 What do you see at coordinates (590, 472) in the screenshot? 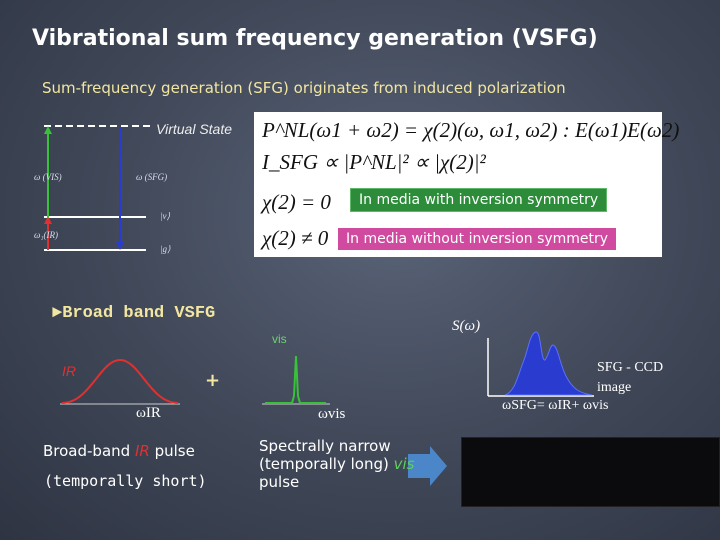
I see `ccd-image` at bounding box center [590, 472].